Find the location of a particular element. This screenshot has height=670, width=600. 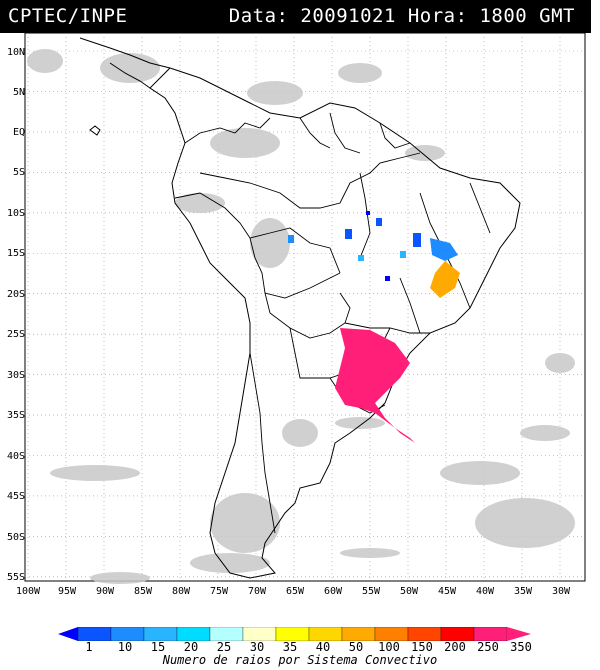

lon-label: 35W is located at coordinates (523, 591).